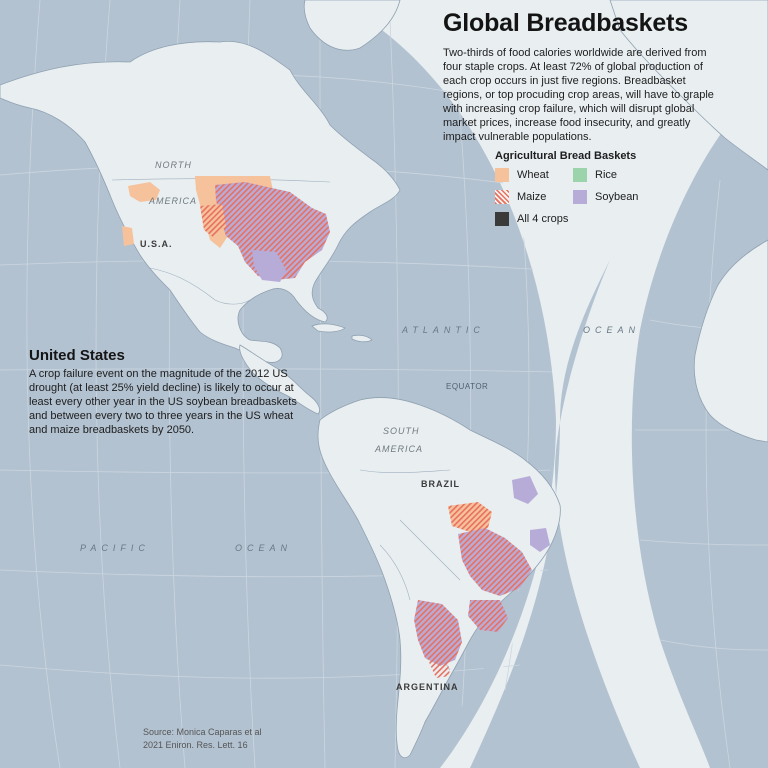  What do you see at coordinates (470, 517) in the screenshot?
I see `brazil-wheat` at bounding box center [470, 517].